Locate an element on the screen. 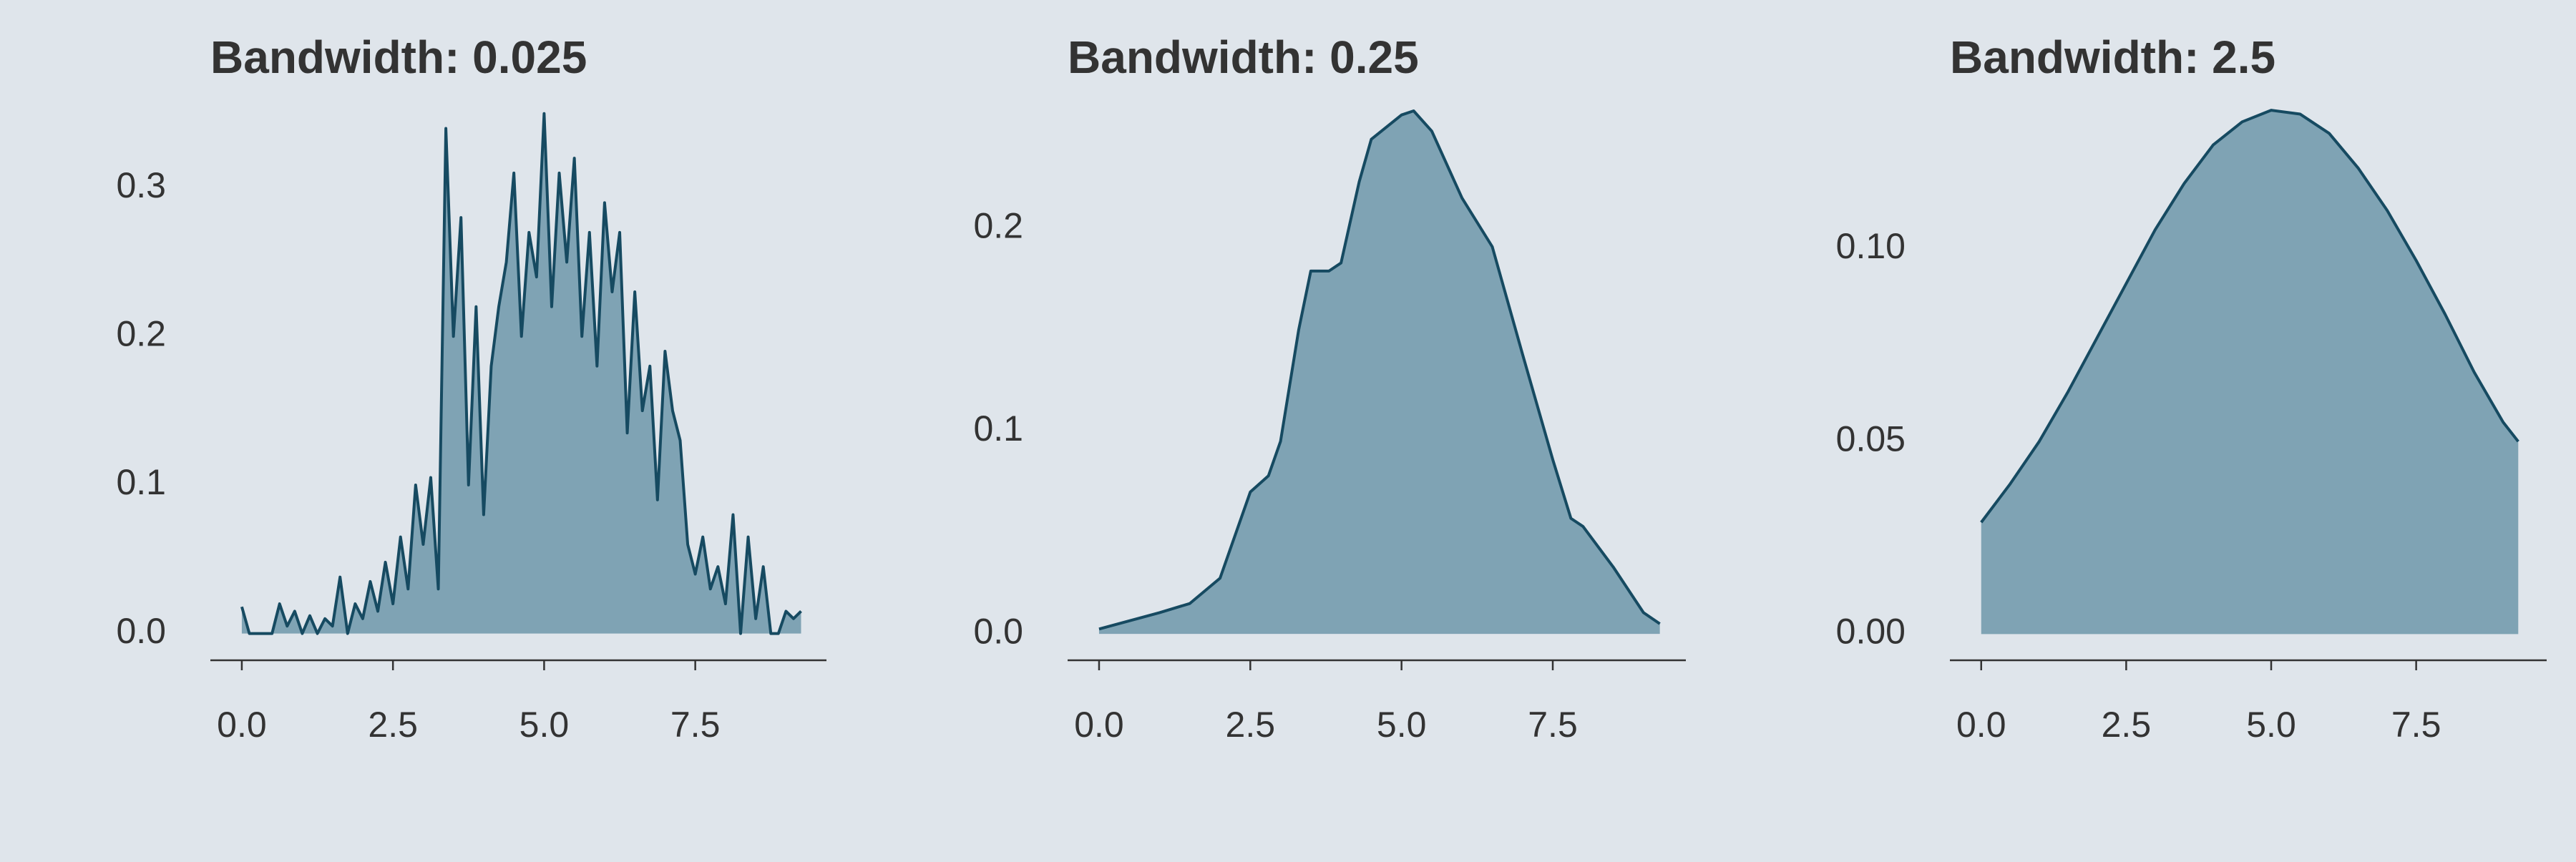 Image resolution: width=2576 pixels, height=862 pixels. chart-title: Bandwidth: 0.025 is located at coordinates (398, 57).